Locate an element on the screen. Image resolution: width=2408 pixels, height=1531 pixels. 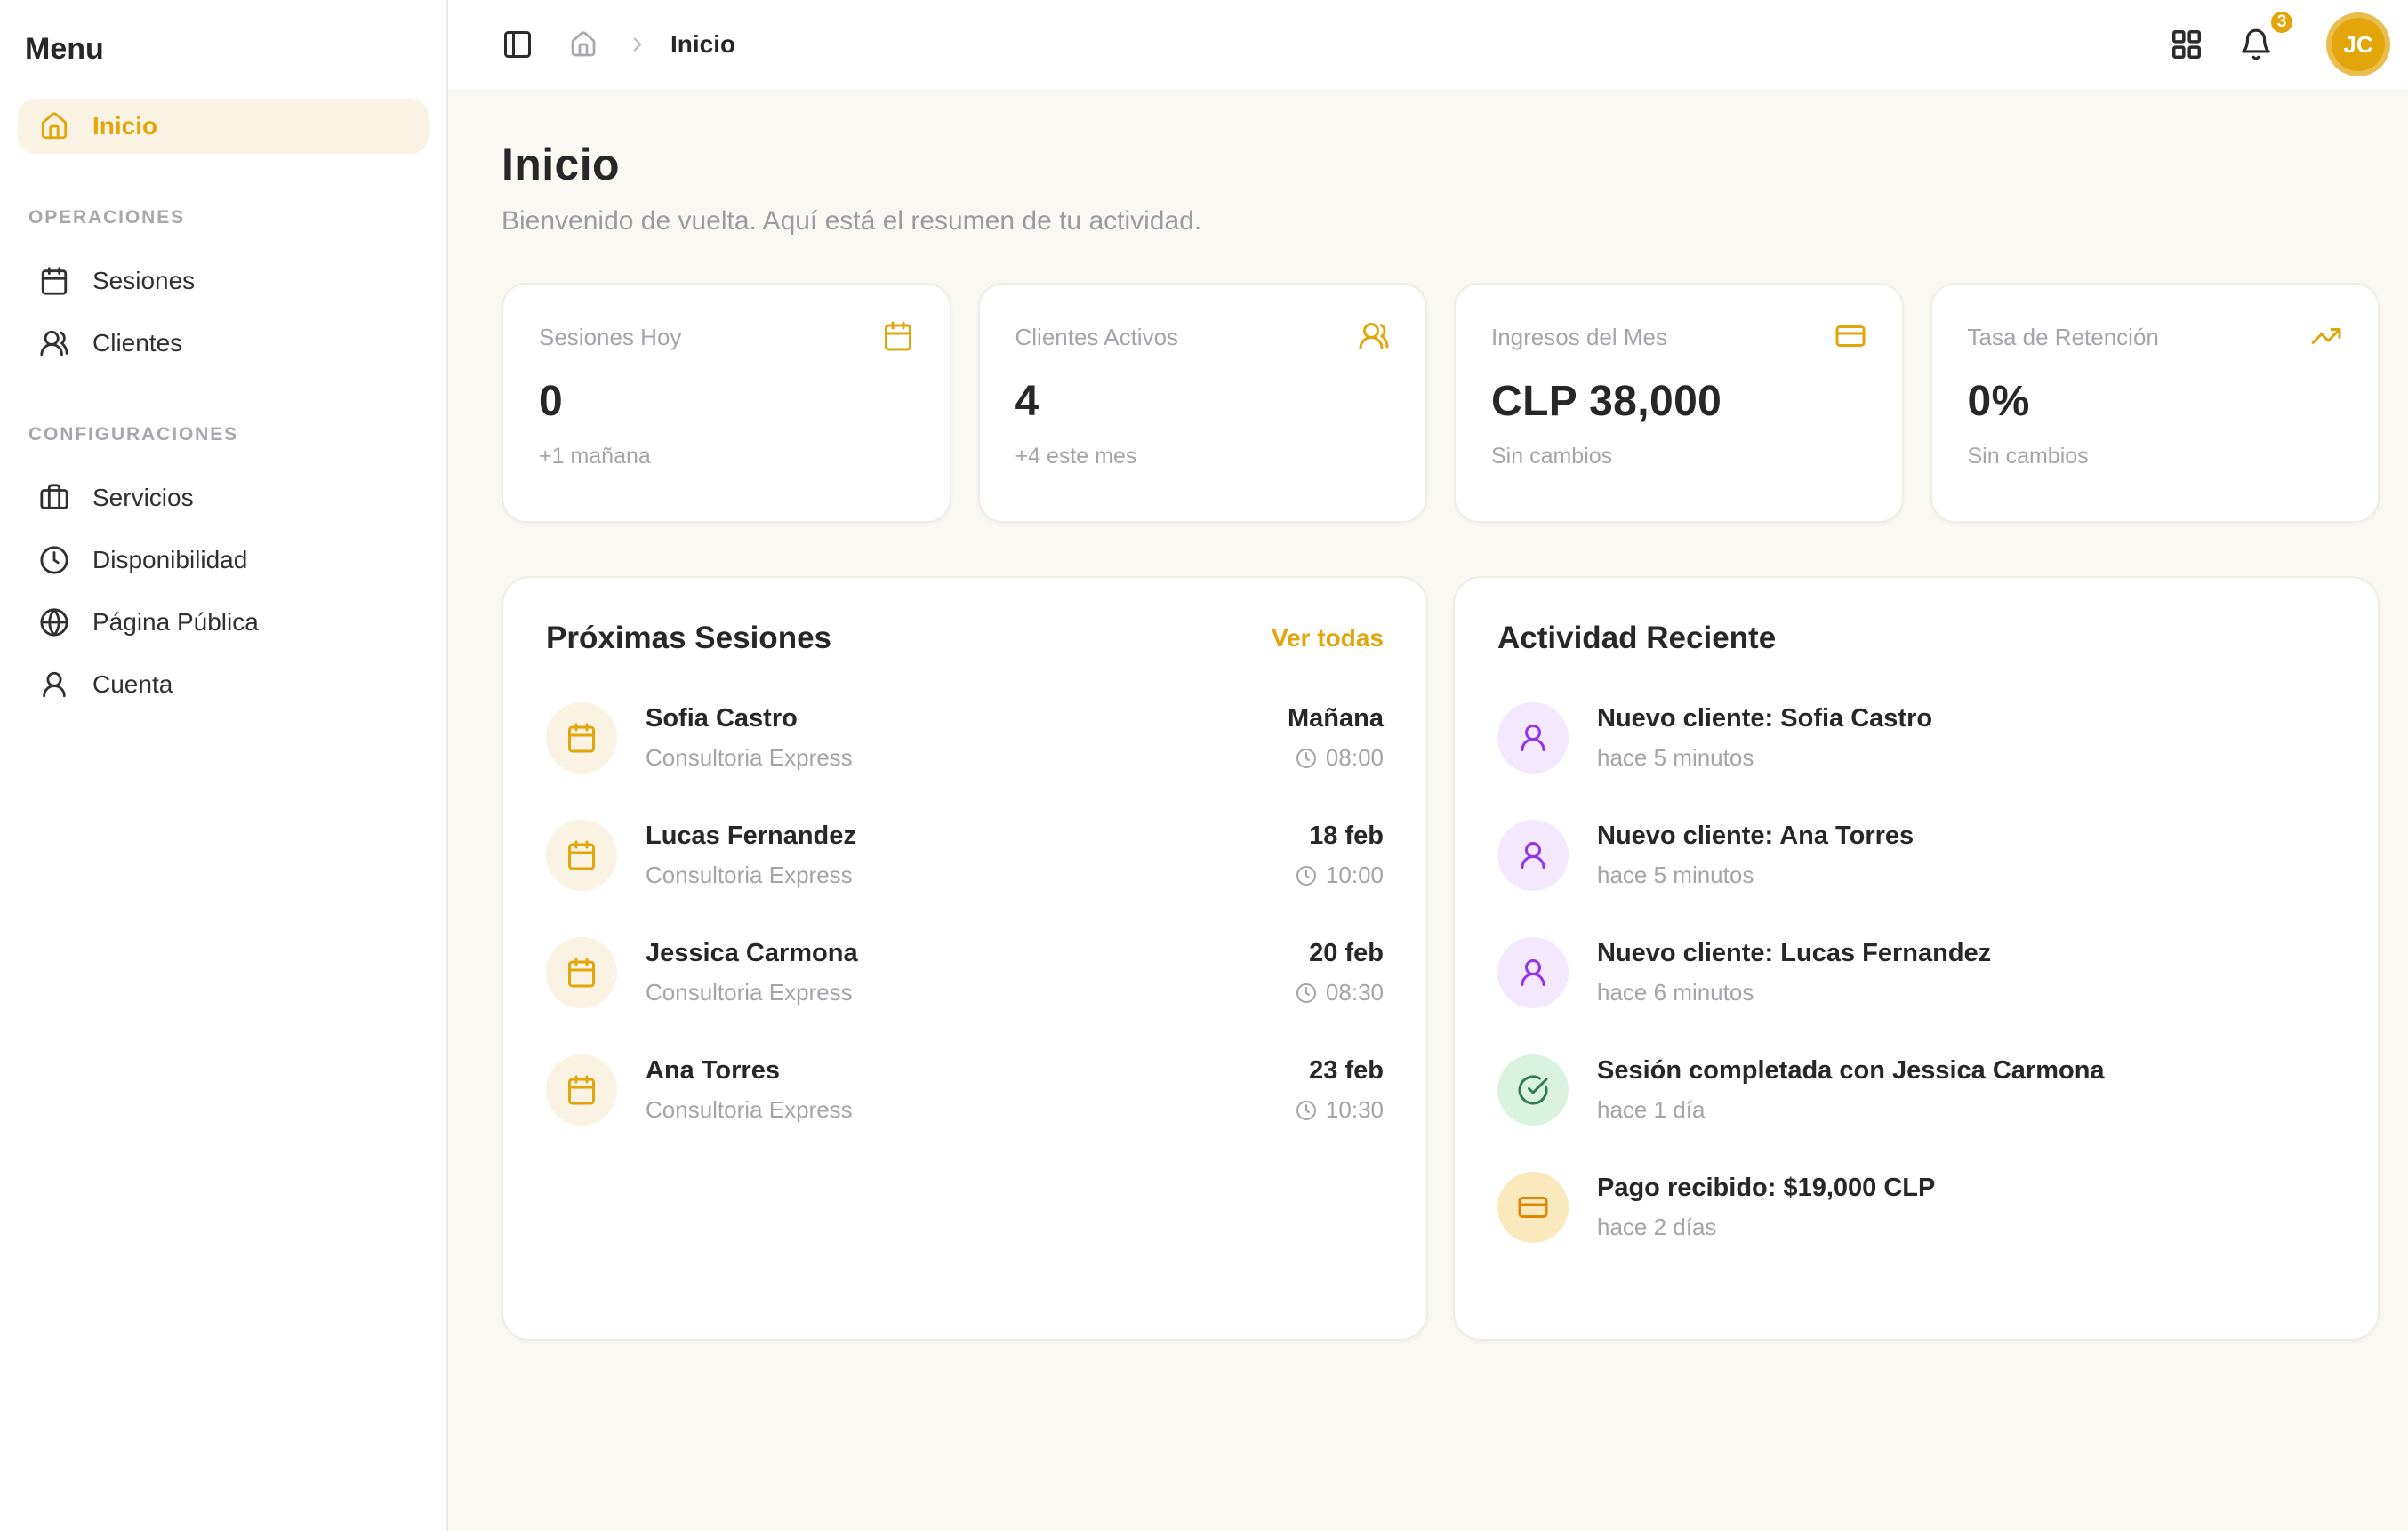
session-date: 18 feb is located at coordinates (1347, 836).